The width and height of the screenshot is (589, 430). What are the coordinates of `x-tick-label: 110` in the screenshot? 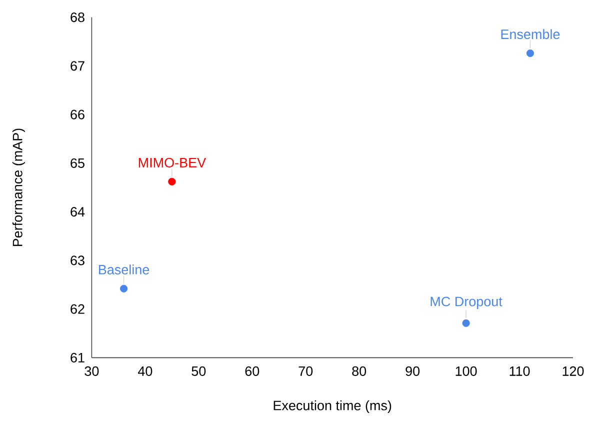 It's located at (520, 371).